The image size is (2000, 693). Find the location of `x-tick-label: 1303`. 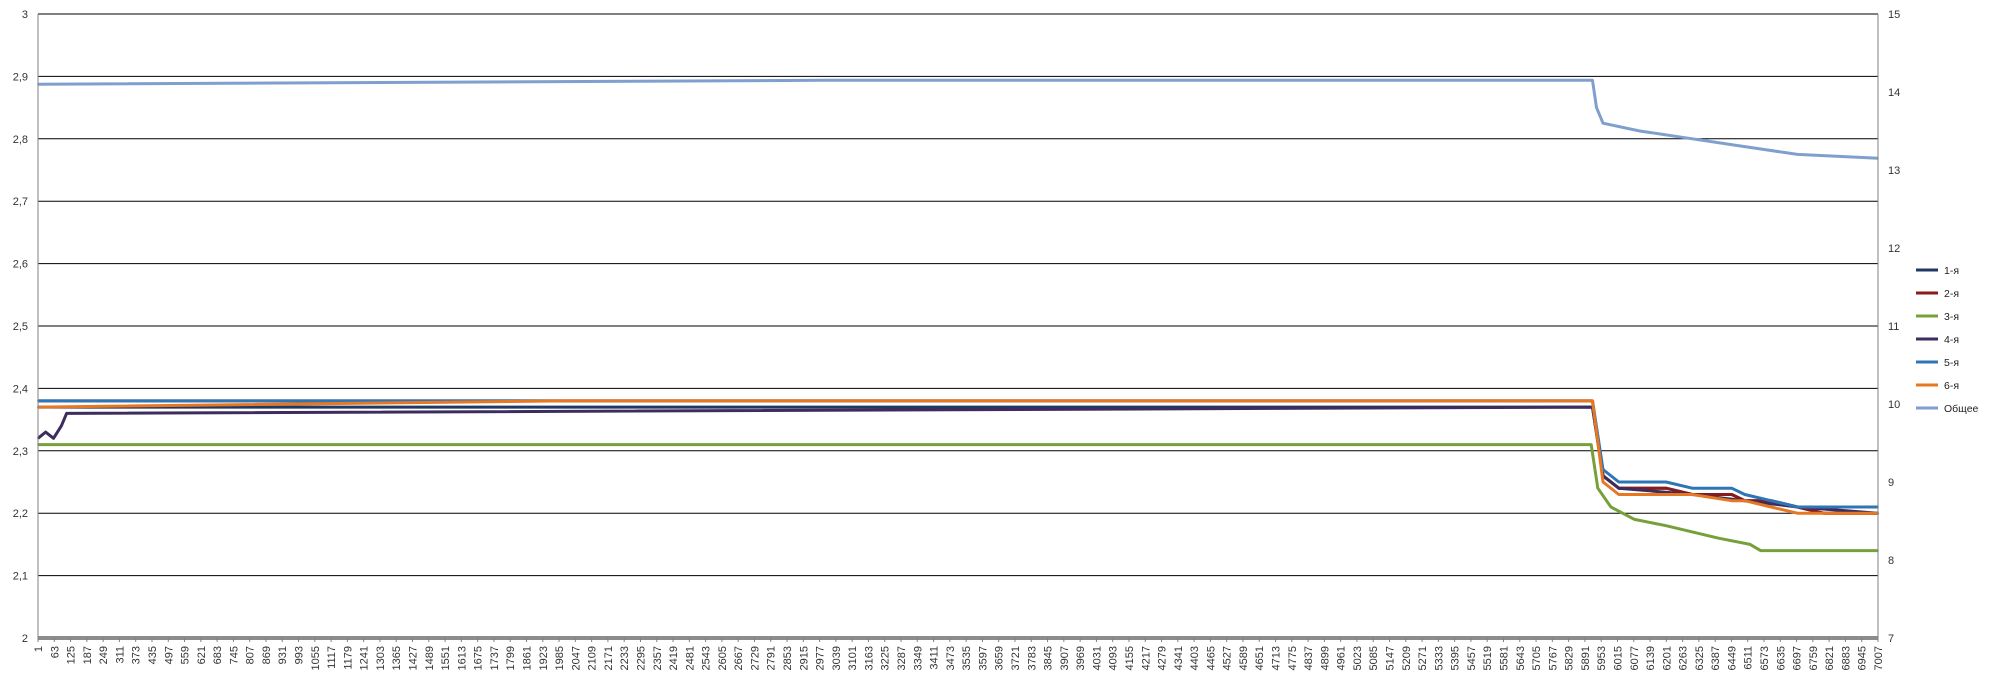

x-tick-label: 1303 is located at coordinates (381, 658).